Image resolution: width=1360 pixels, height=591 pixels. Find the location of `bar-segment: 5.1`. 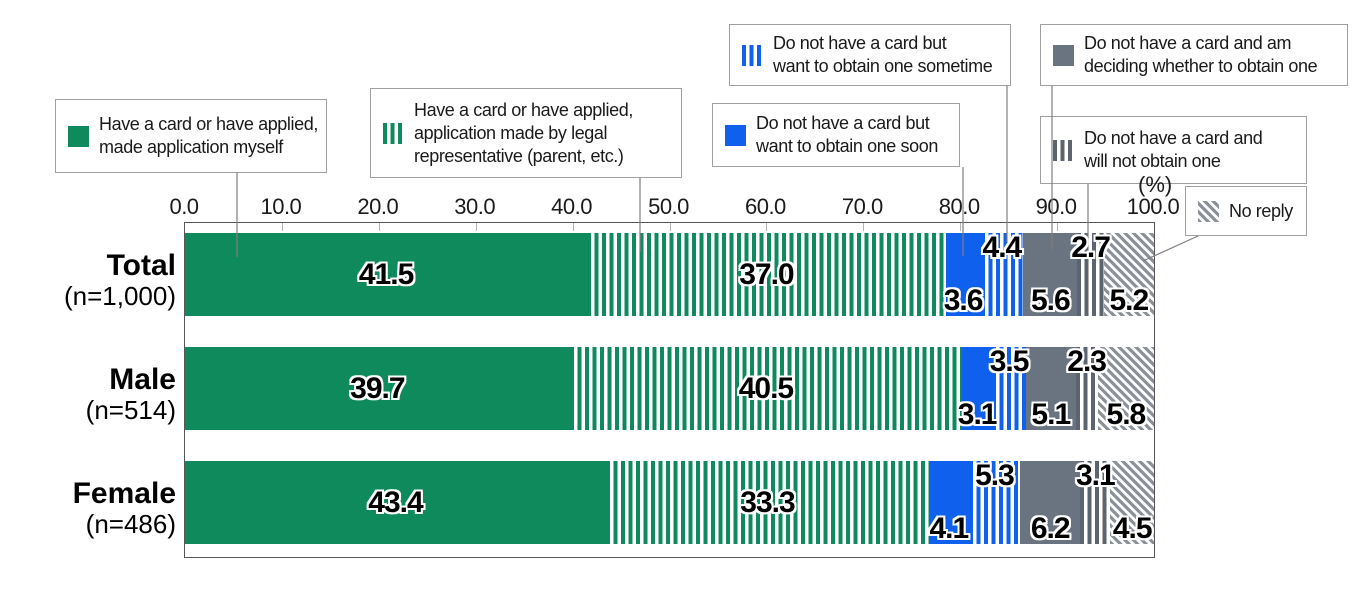

bar-segment: 5.1 is located at coordinates (1051, 389).